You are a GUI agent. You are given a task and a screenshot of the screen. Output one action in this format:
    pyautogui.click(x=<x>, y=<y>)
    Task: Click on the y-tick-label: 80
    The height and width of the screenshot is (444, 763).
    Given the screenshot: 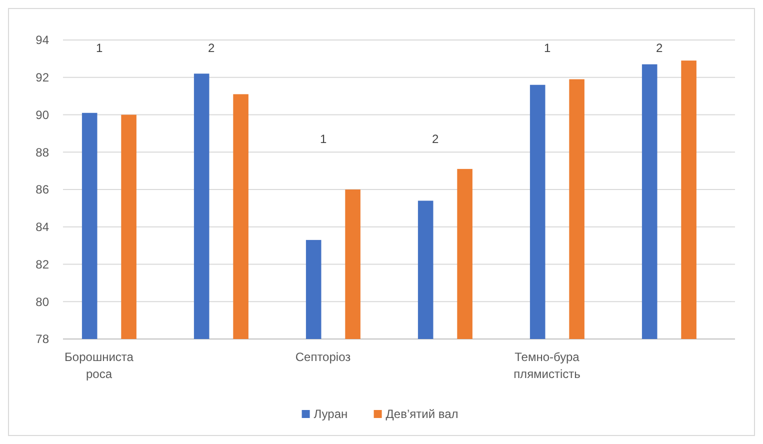 What is the action you would take?
    pyautogui.click(x=43, y=301)
    